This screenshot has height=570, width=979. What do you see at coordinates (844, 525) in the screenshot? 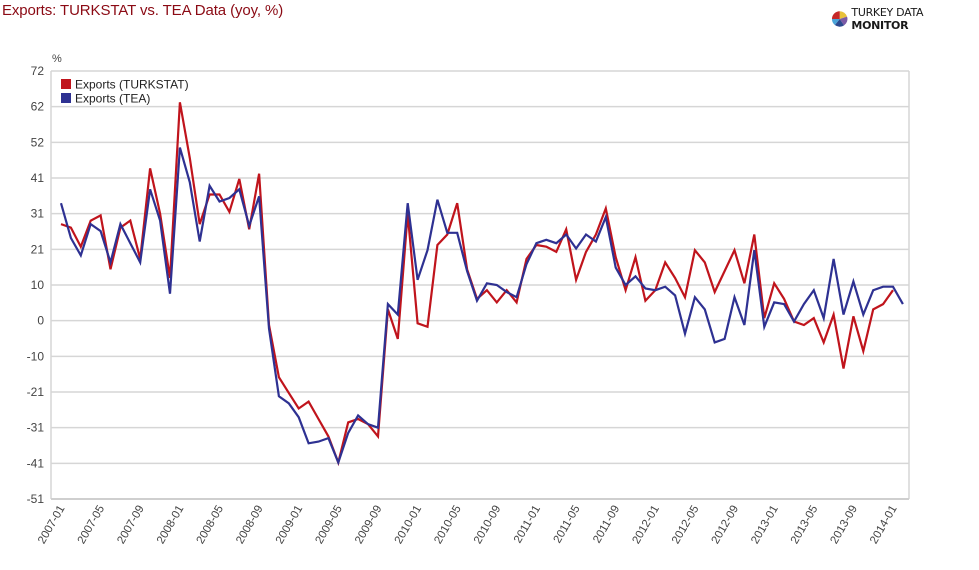
I see `x-tick-label: 2013-09` at bounding box center [844, 525].